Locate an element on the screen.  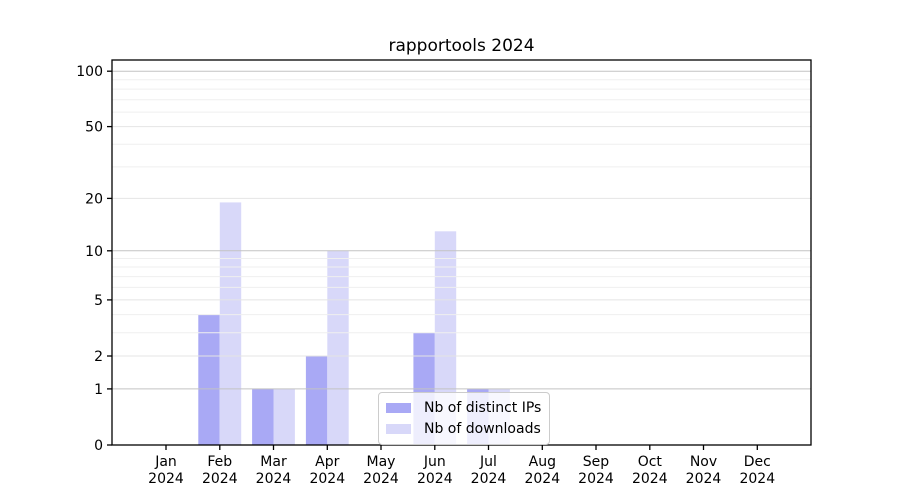
y-tick-label-50: 50 is located at coordinates (94, 128).